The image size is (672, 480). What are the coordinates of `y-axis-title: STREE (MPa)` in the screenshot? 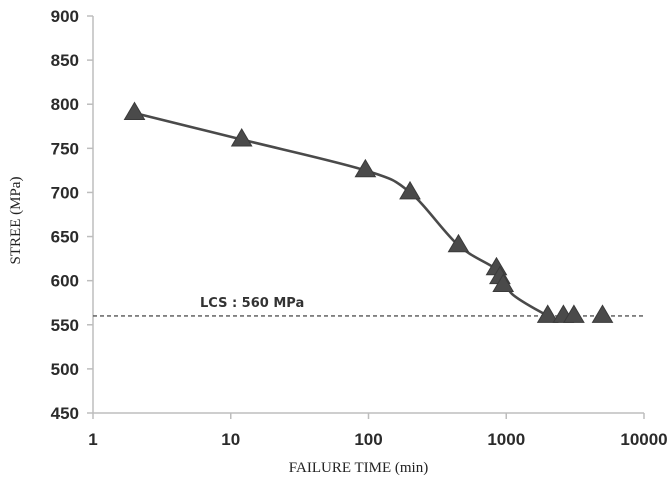 It's located at (16, 221).